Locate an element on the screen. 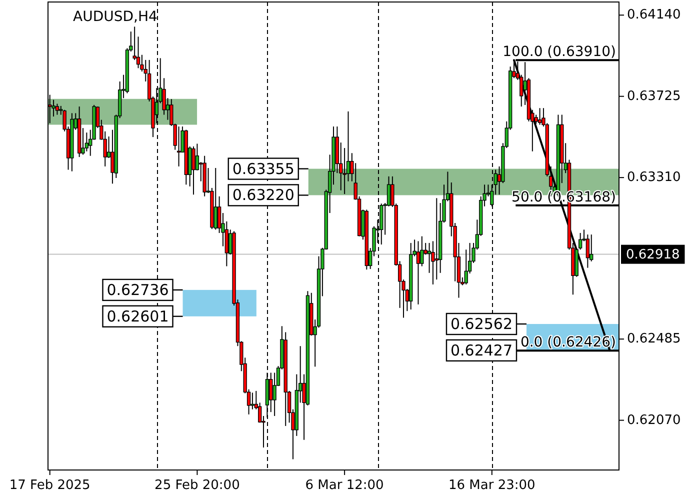  annotation: 0.63220 is located at coordinates (263, 195).